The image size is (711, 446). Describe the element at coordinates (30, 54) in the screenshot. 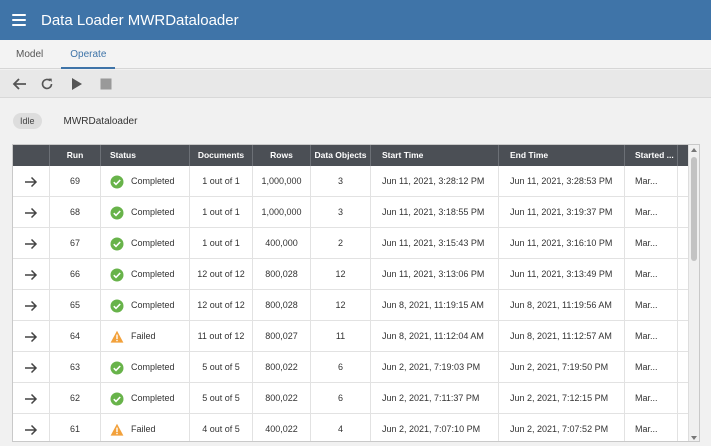

I see `tab-model: Model` at that location.